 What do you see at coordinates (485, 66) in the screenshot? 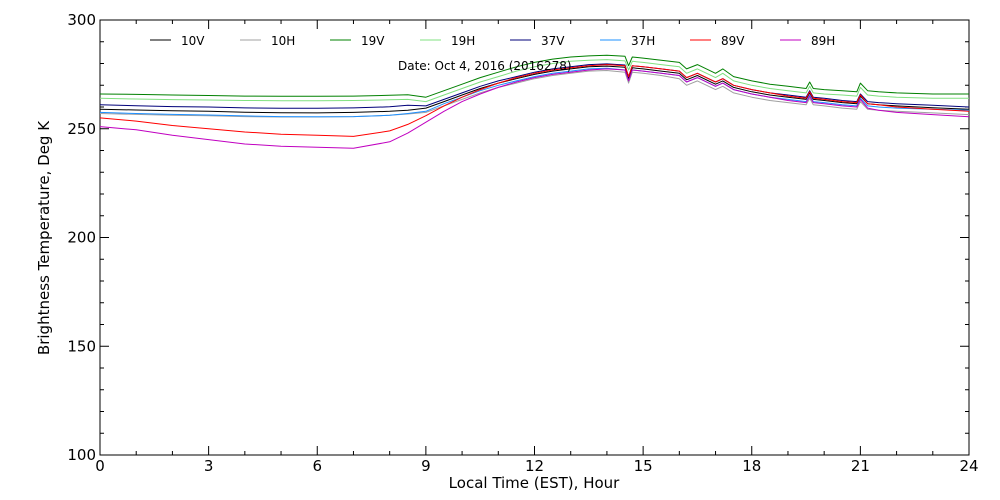
I see `date-annotation: Date: Oct 4, 2016 (2016278)` at bounding box center [485, 66].